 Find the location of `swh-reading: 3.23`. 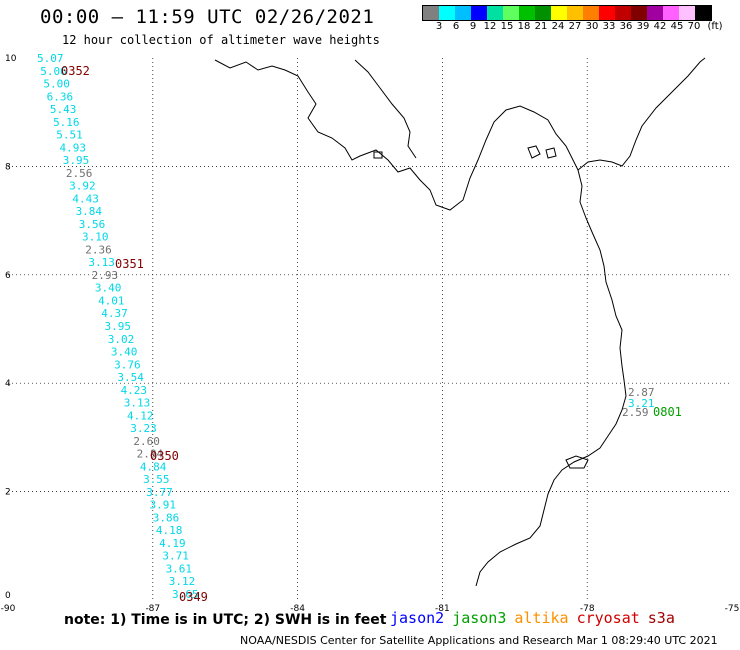

swh-reading: 3.23 is located at coordinates (143, 428).